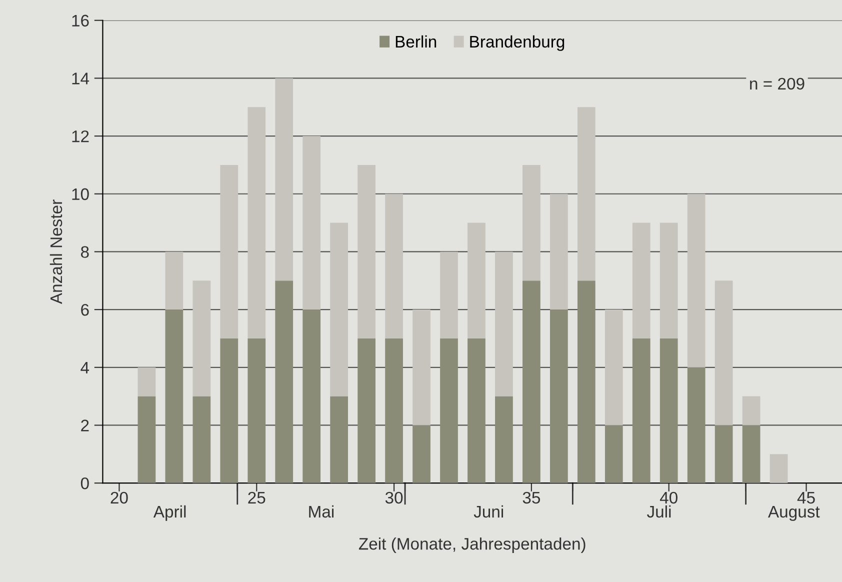  I want to click on text: Juni, so click(489, 511).